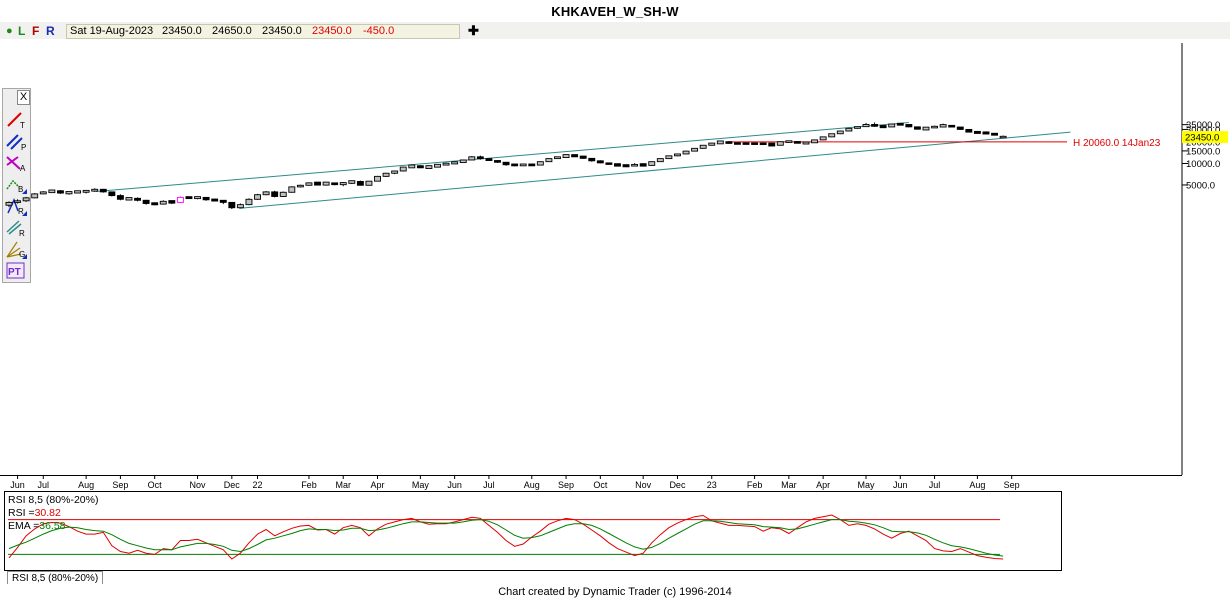 This screenshot has width=1230, height=601. Describe the element at coordinates (473, 30) in the screenshot. I see `plus-icon: ✚` at that location.